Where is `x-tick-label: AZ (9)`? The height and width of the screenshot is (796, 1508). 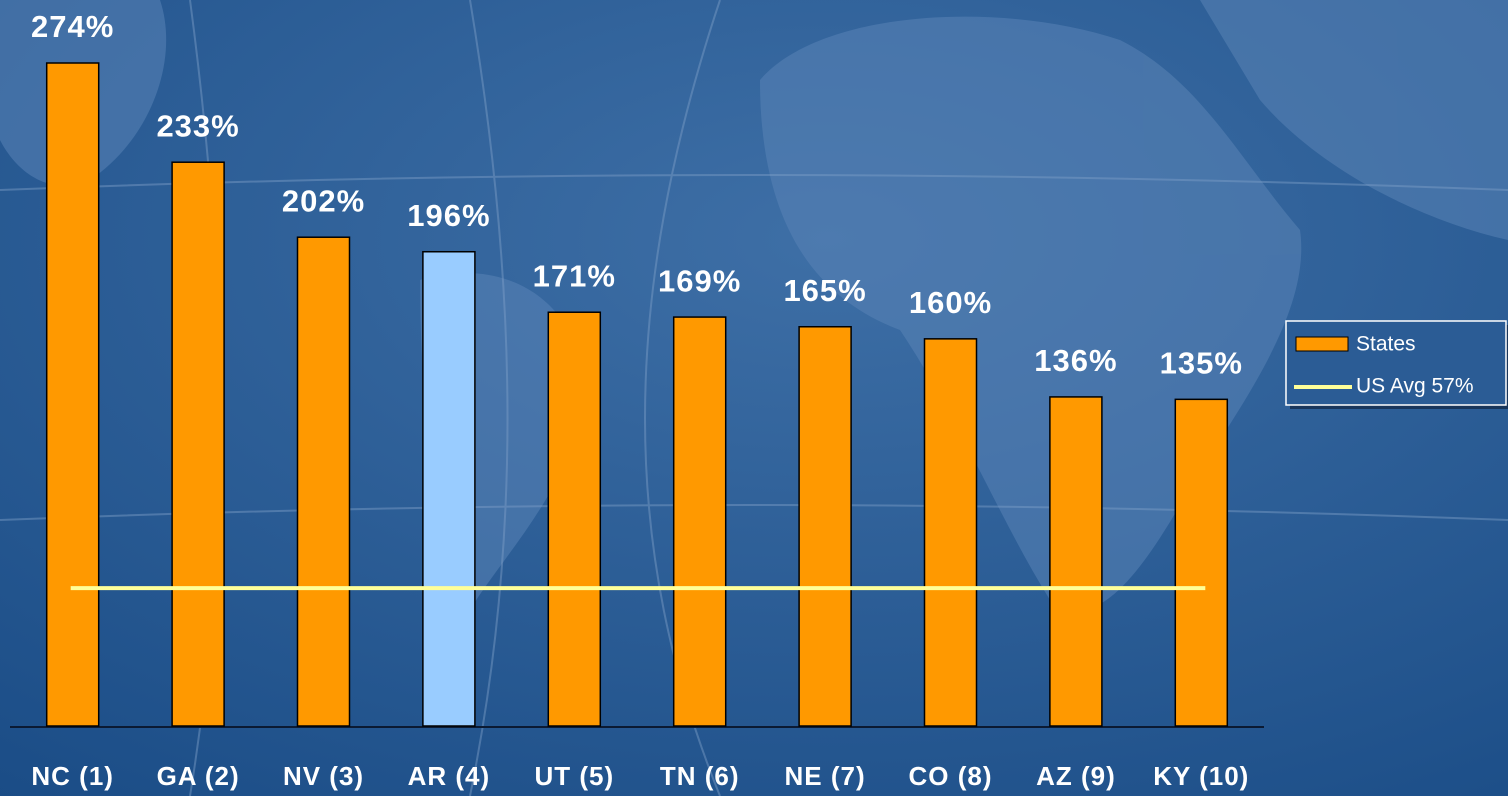 x-tick-label: AZ (9) is located at coordinates (1076, 776).